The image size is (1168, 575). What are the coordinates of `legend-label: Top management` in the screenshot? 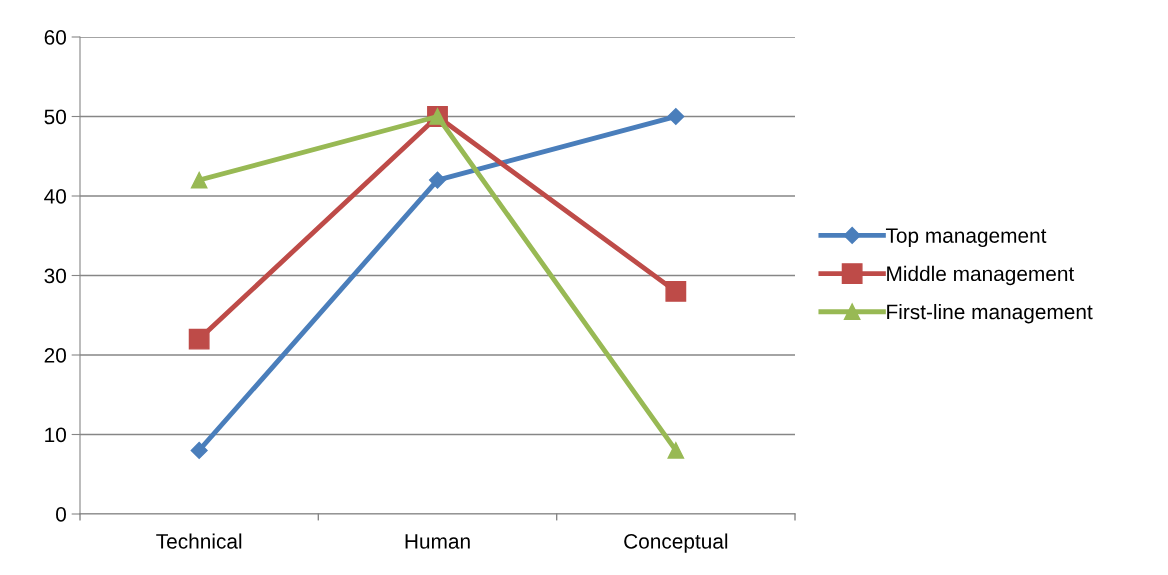 It's located at (966, 238).